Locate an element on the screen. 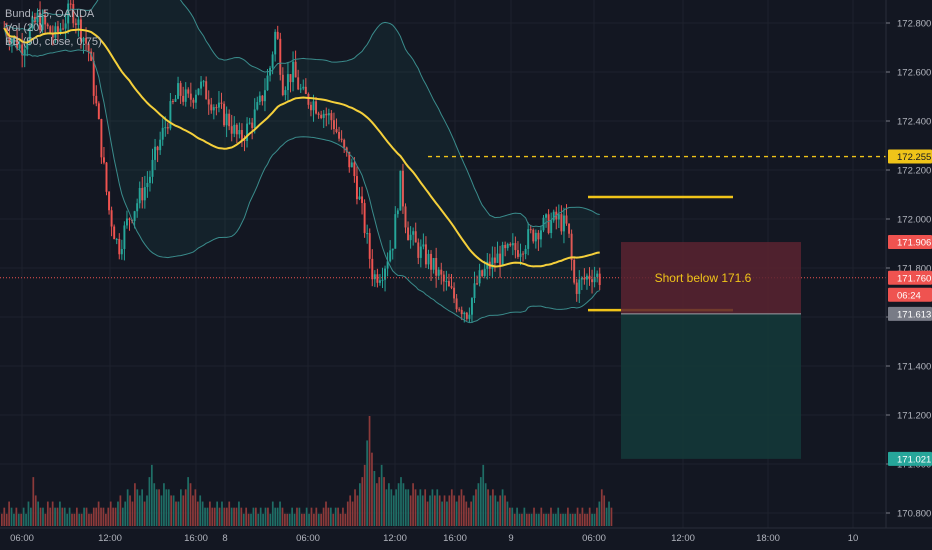 The image size is (932, 550). time-axis-label: 10 is located at coordinates (853, 538).